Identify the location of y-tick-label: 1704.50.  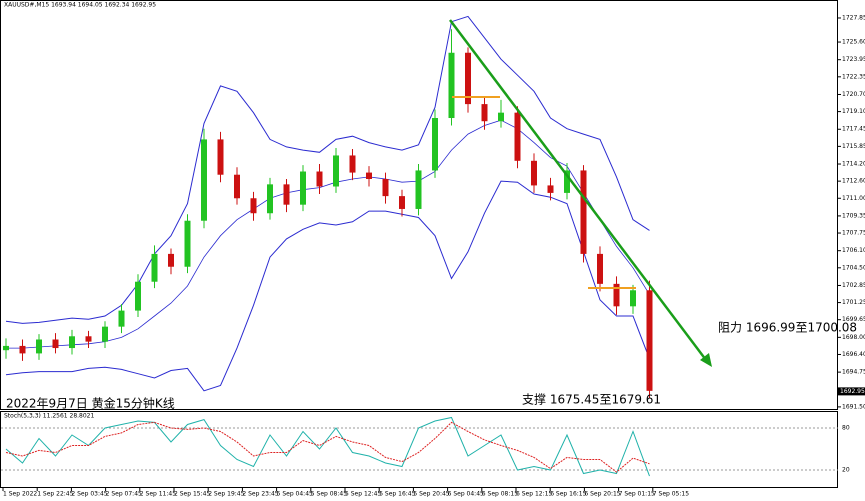
(853, 267).